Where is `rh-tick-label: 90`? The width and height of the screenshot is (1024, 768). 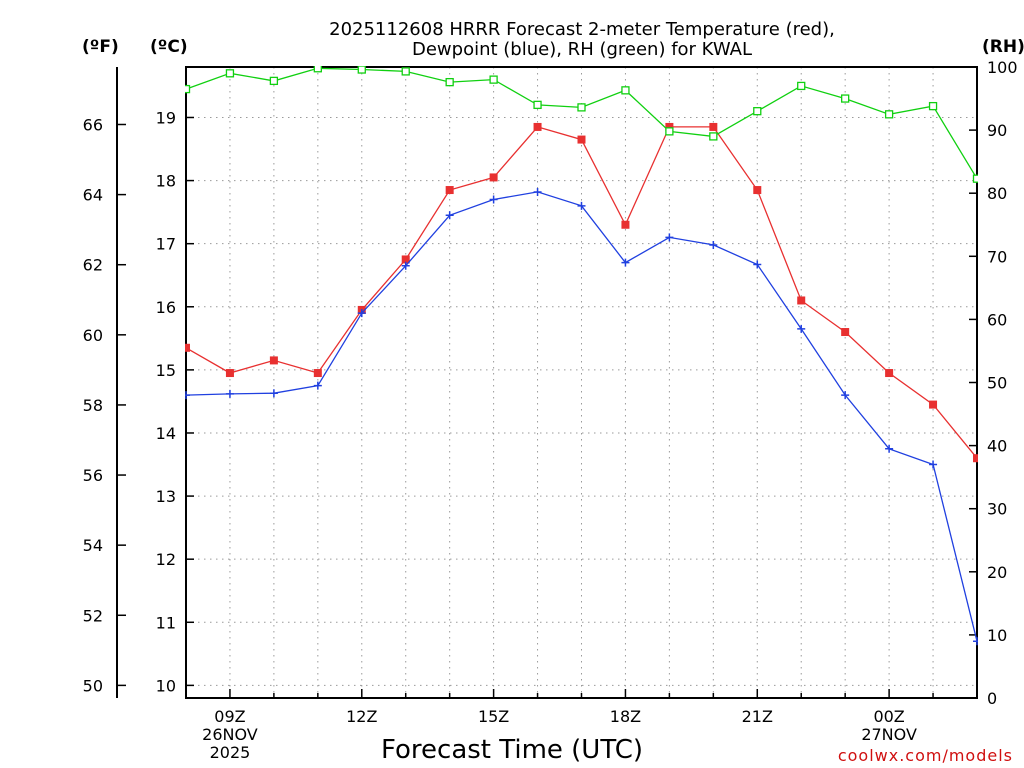 rh-tick-label: 90 is located at coordinates (997, 130).